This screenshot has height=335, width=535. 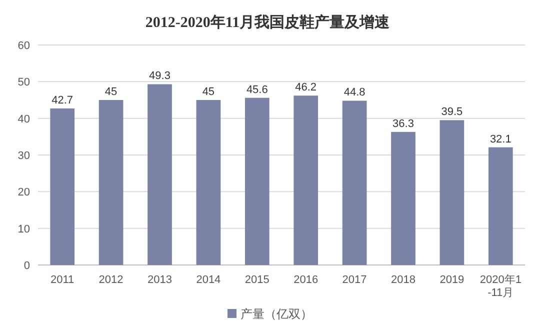 What do you see at coordinates (403, 124) in the screenshot?
I see `data-label: 36.3` at bounding box center [403, 124].